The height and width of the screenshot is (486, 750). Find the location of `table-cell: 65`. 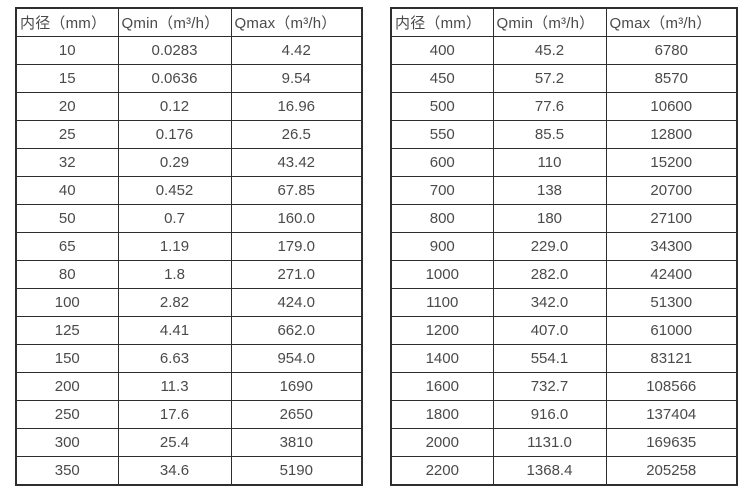

table-cell: 65 is located at coordinates (67, 246).